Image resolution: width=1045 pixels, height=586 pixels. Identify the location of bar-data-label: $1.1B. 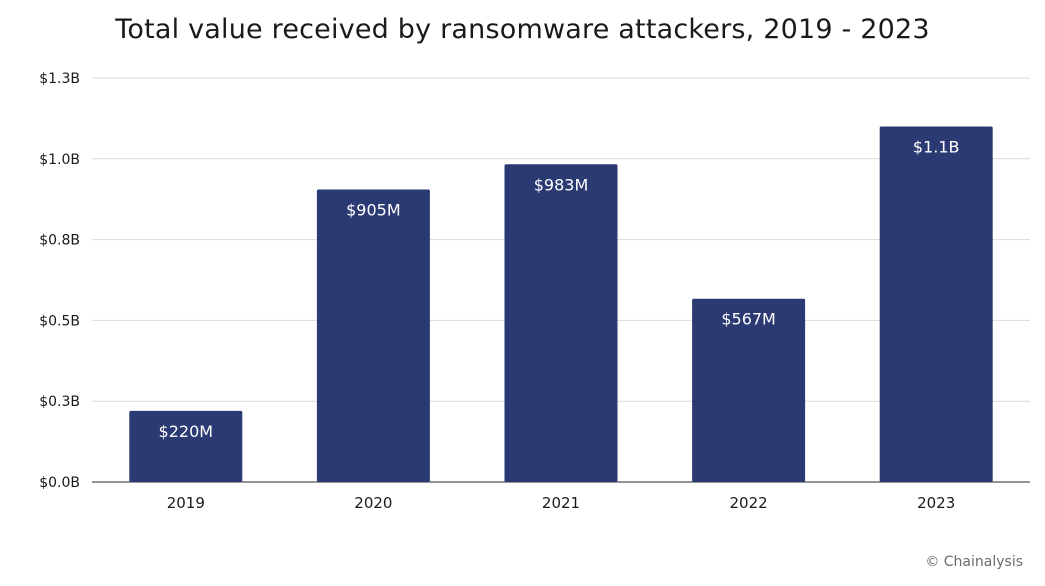
(936, 146).